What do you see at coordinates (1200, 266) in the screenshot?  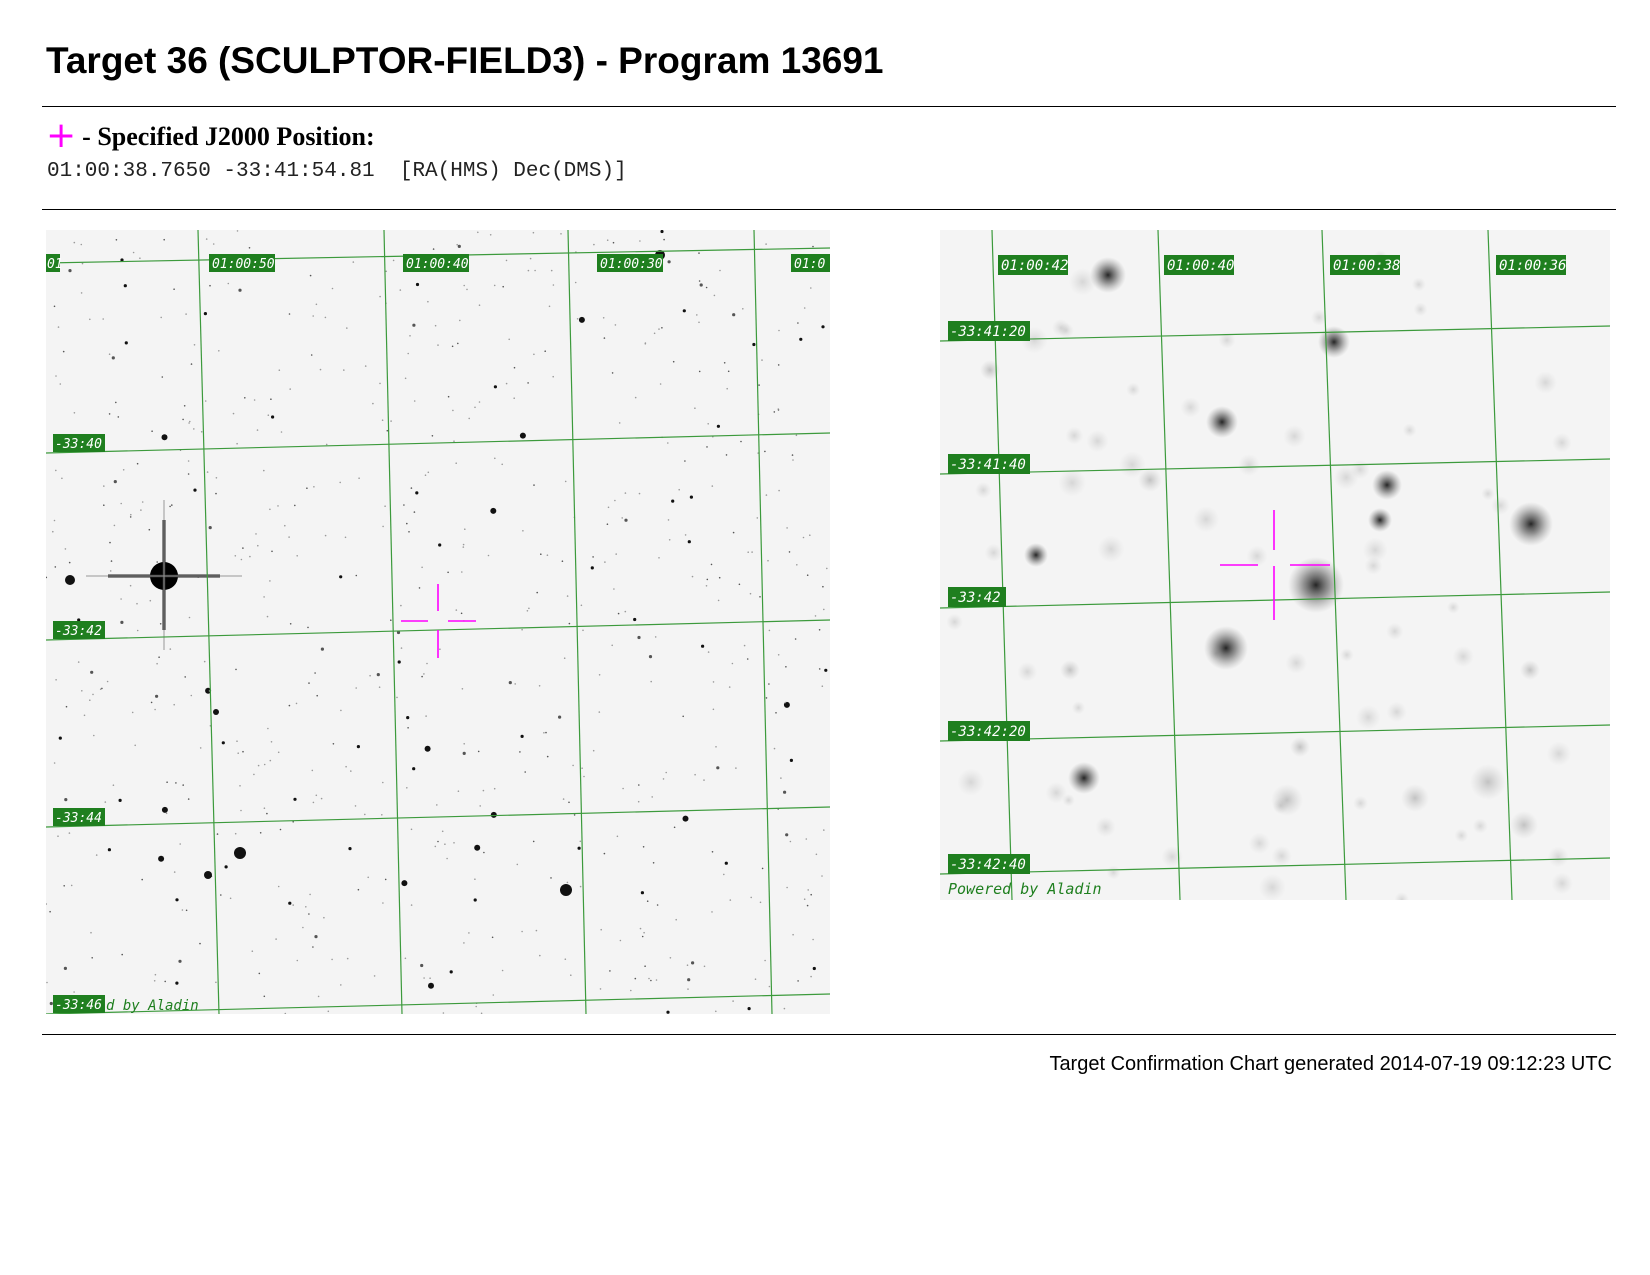 I see `zoom-ra-label: 01:00:40` at bounding box center [1200, 266].